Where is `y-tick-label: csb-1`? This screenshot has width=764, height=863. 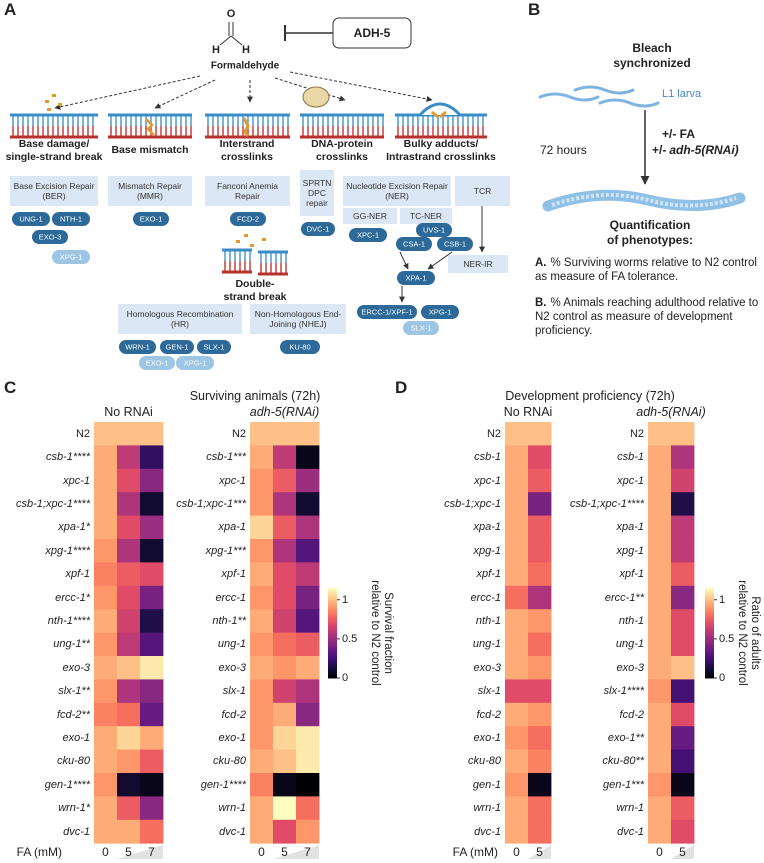
y-tick-label: csb-1 is located at coordinates (487, 457).